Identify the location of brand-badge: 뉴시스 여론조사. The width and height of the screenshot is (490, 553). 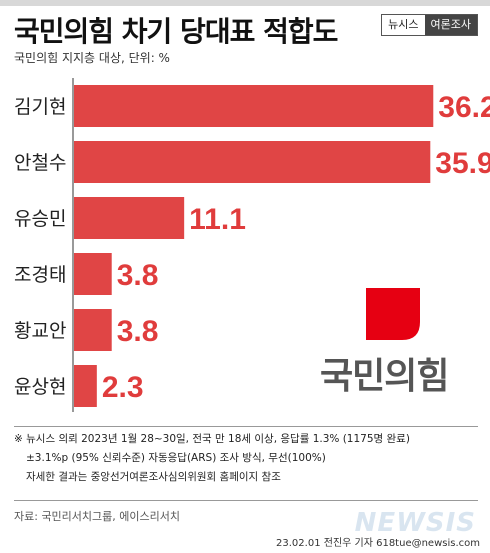
(429, 25).